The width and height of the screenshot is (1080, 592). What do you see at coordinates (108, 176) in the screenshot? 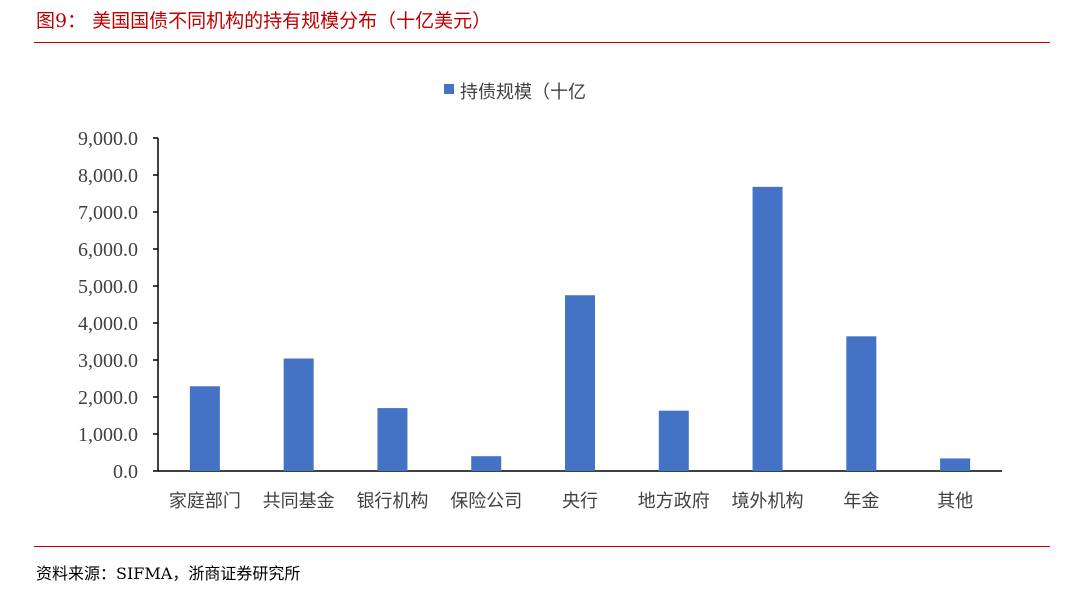
I see `y-tick-label: 8,000.0` at bounding box center [108, 176].